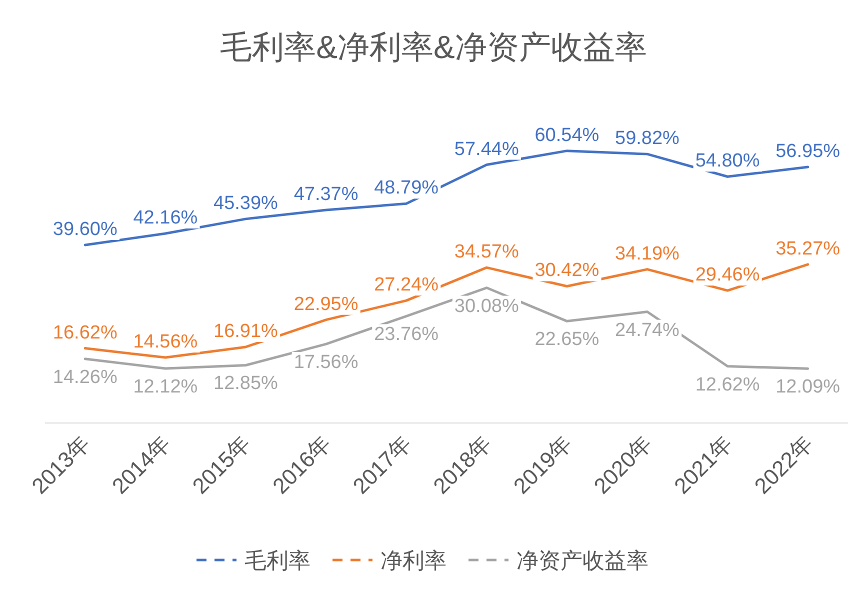 This screenshot has height=593, width=867. Describe the element at coordinates (246, 331) in the screenshot. I see `data-label: 16.91%` at that location.